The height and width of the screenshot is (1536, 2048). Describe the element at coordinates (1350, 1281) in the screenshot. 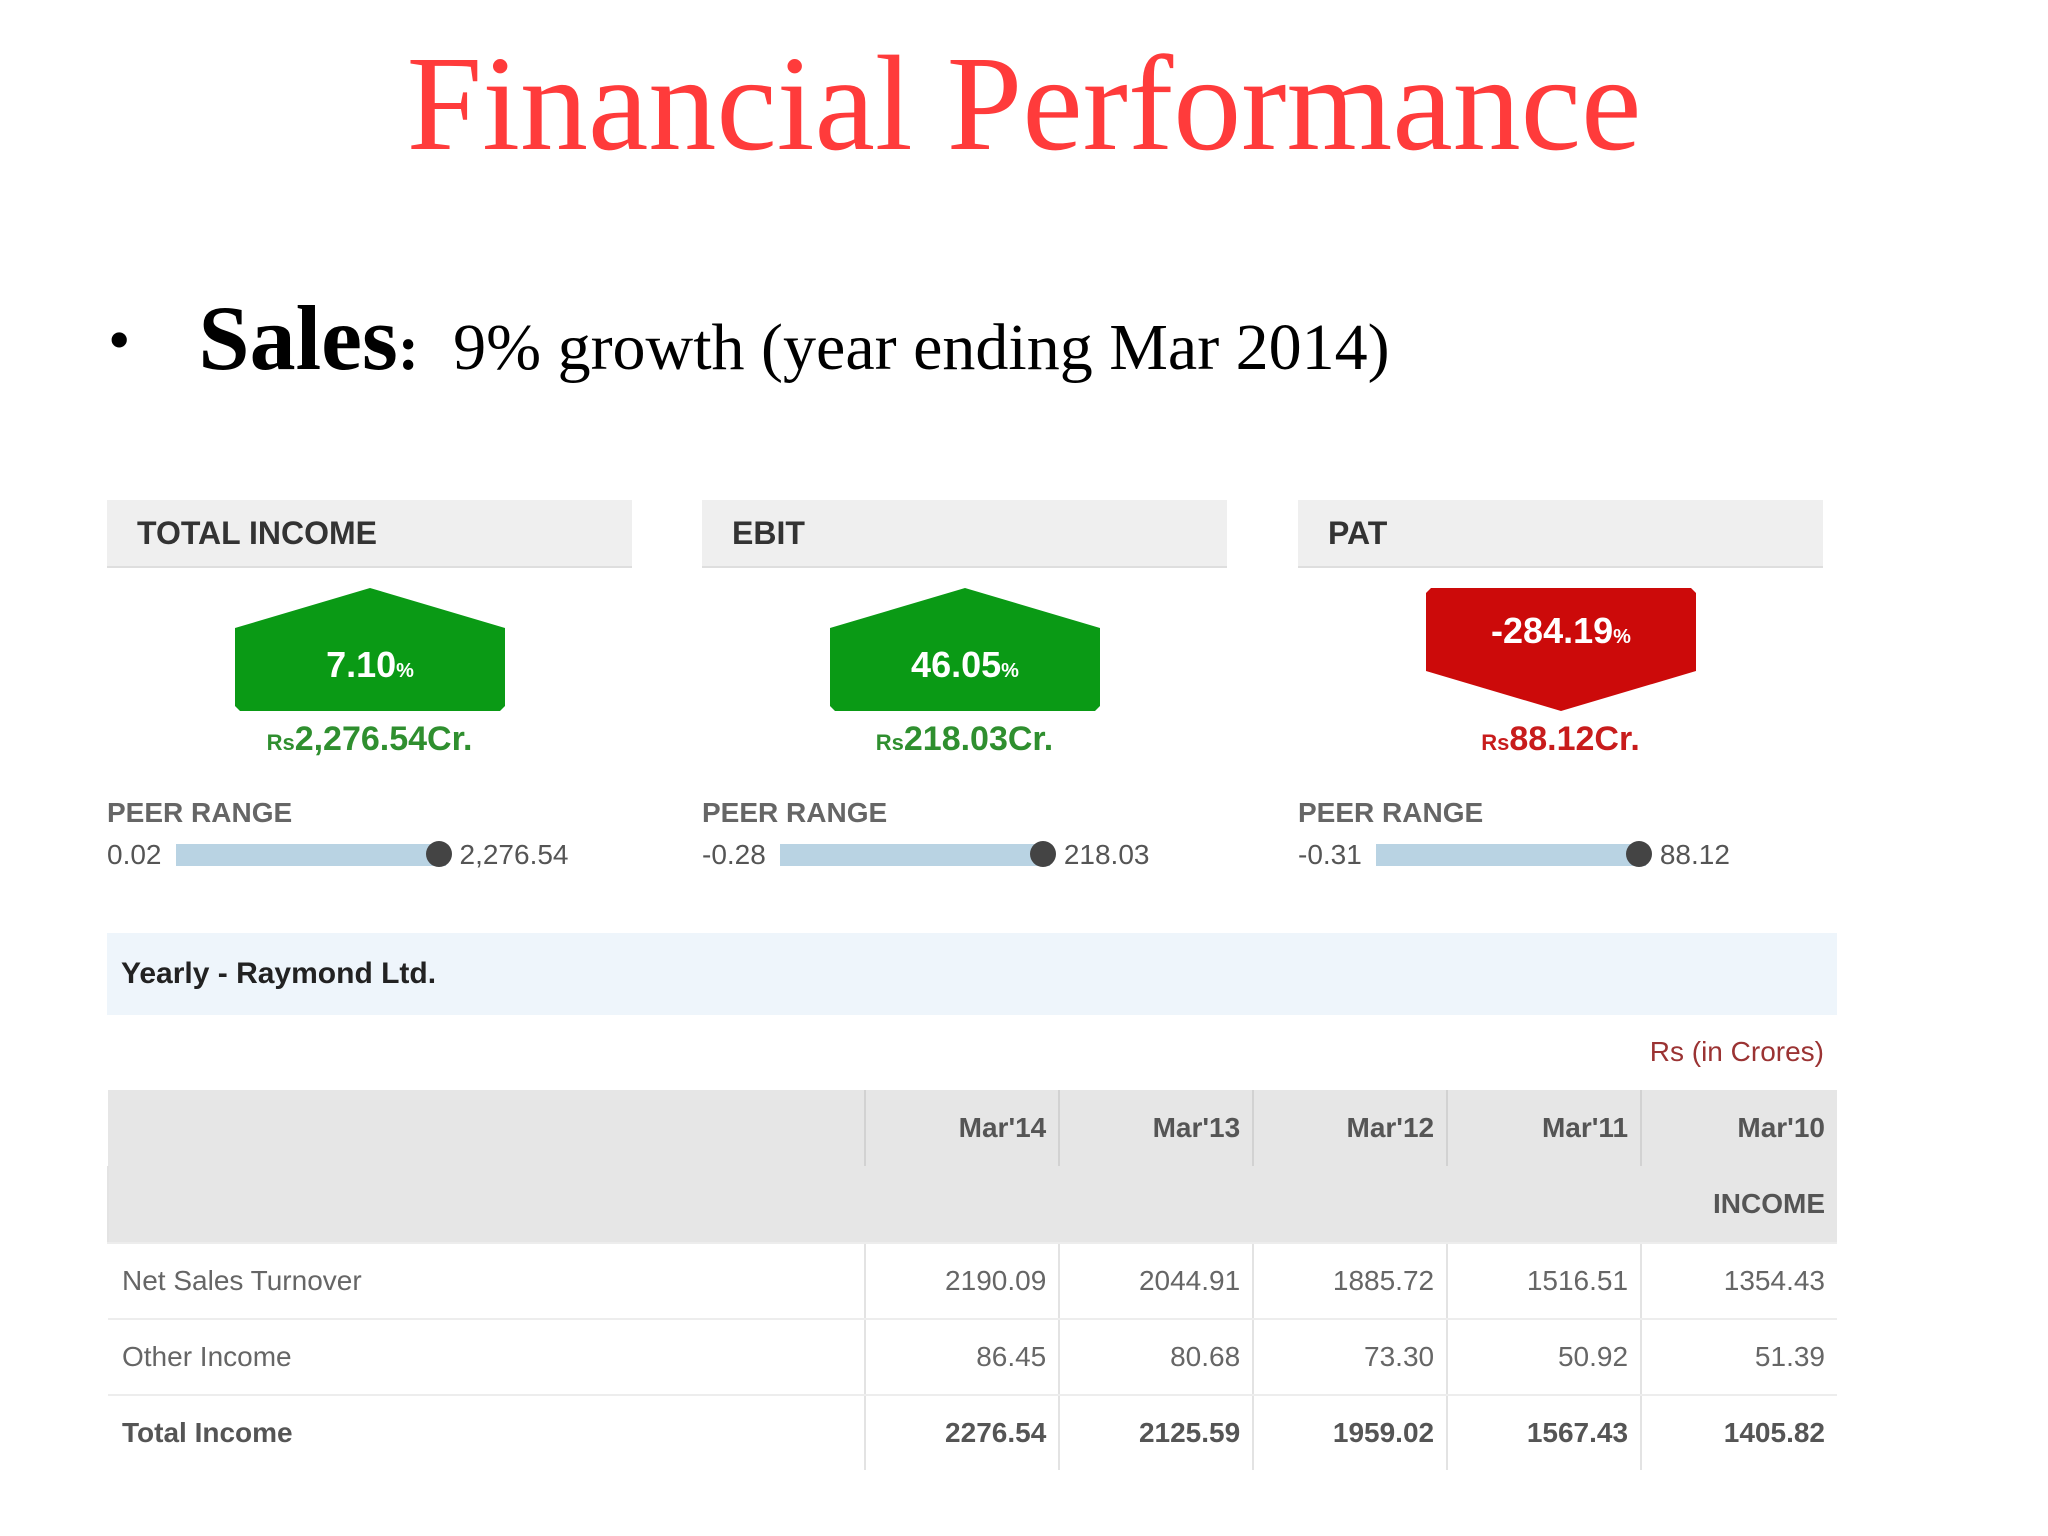

I see `table-cell: 1885.72` at that location.